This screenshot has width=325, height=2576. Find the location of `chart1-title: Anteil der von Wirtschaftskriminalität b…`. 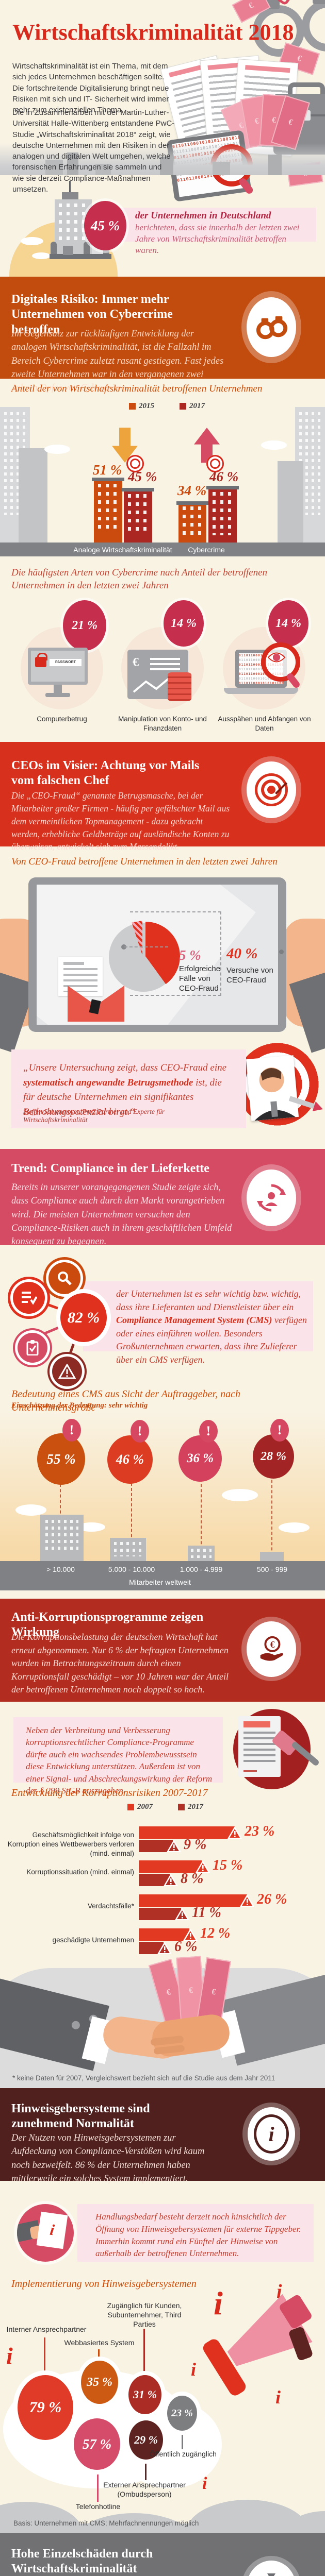

chart1-title: Anteil der von Wirtschaftskriminalität b… is located at coordinates (137, 388).